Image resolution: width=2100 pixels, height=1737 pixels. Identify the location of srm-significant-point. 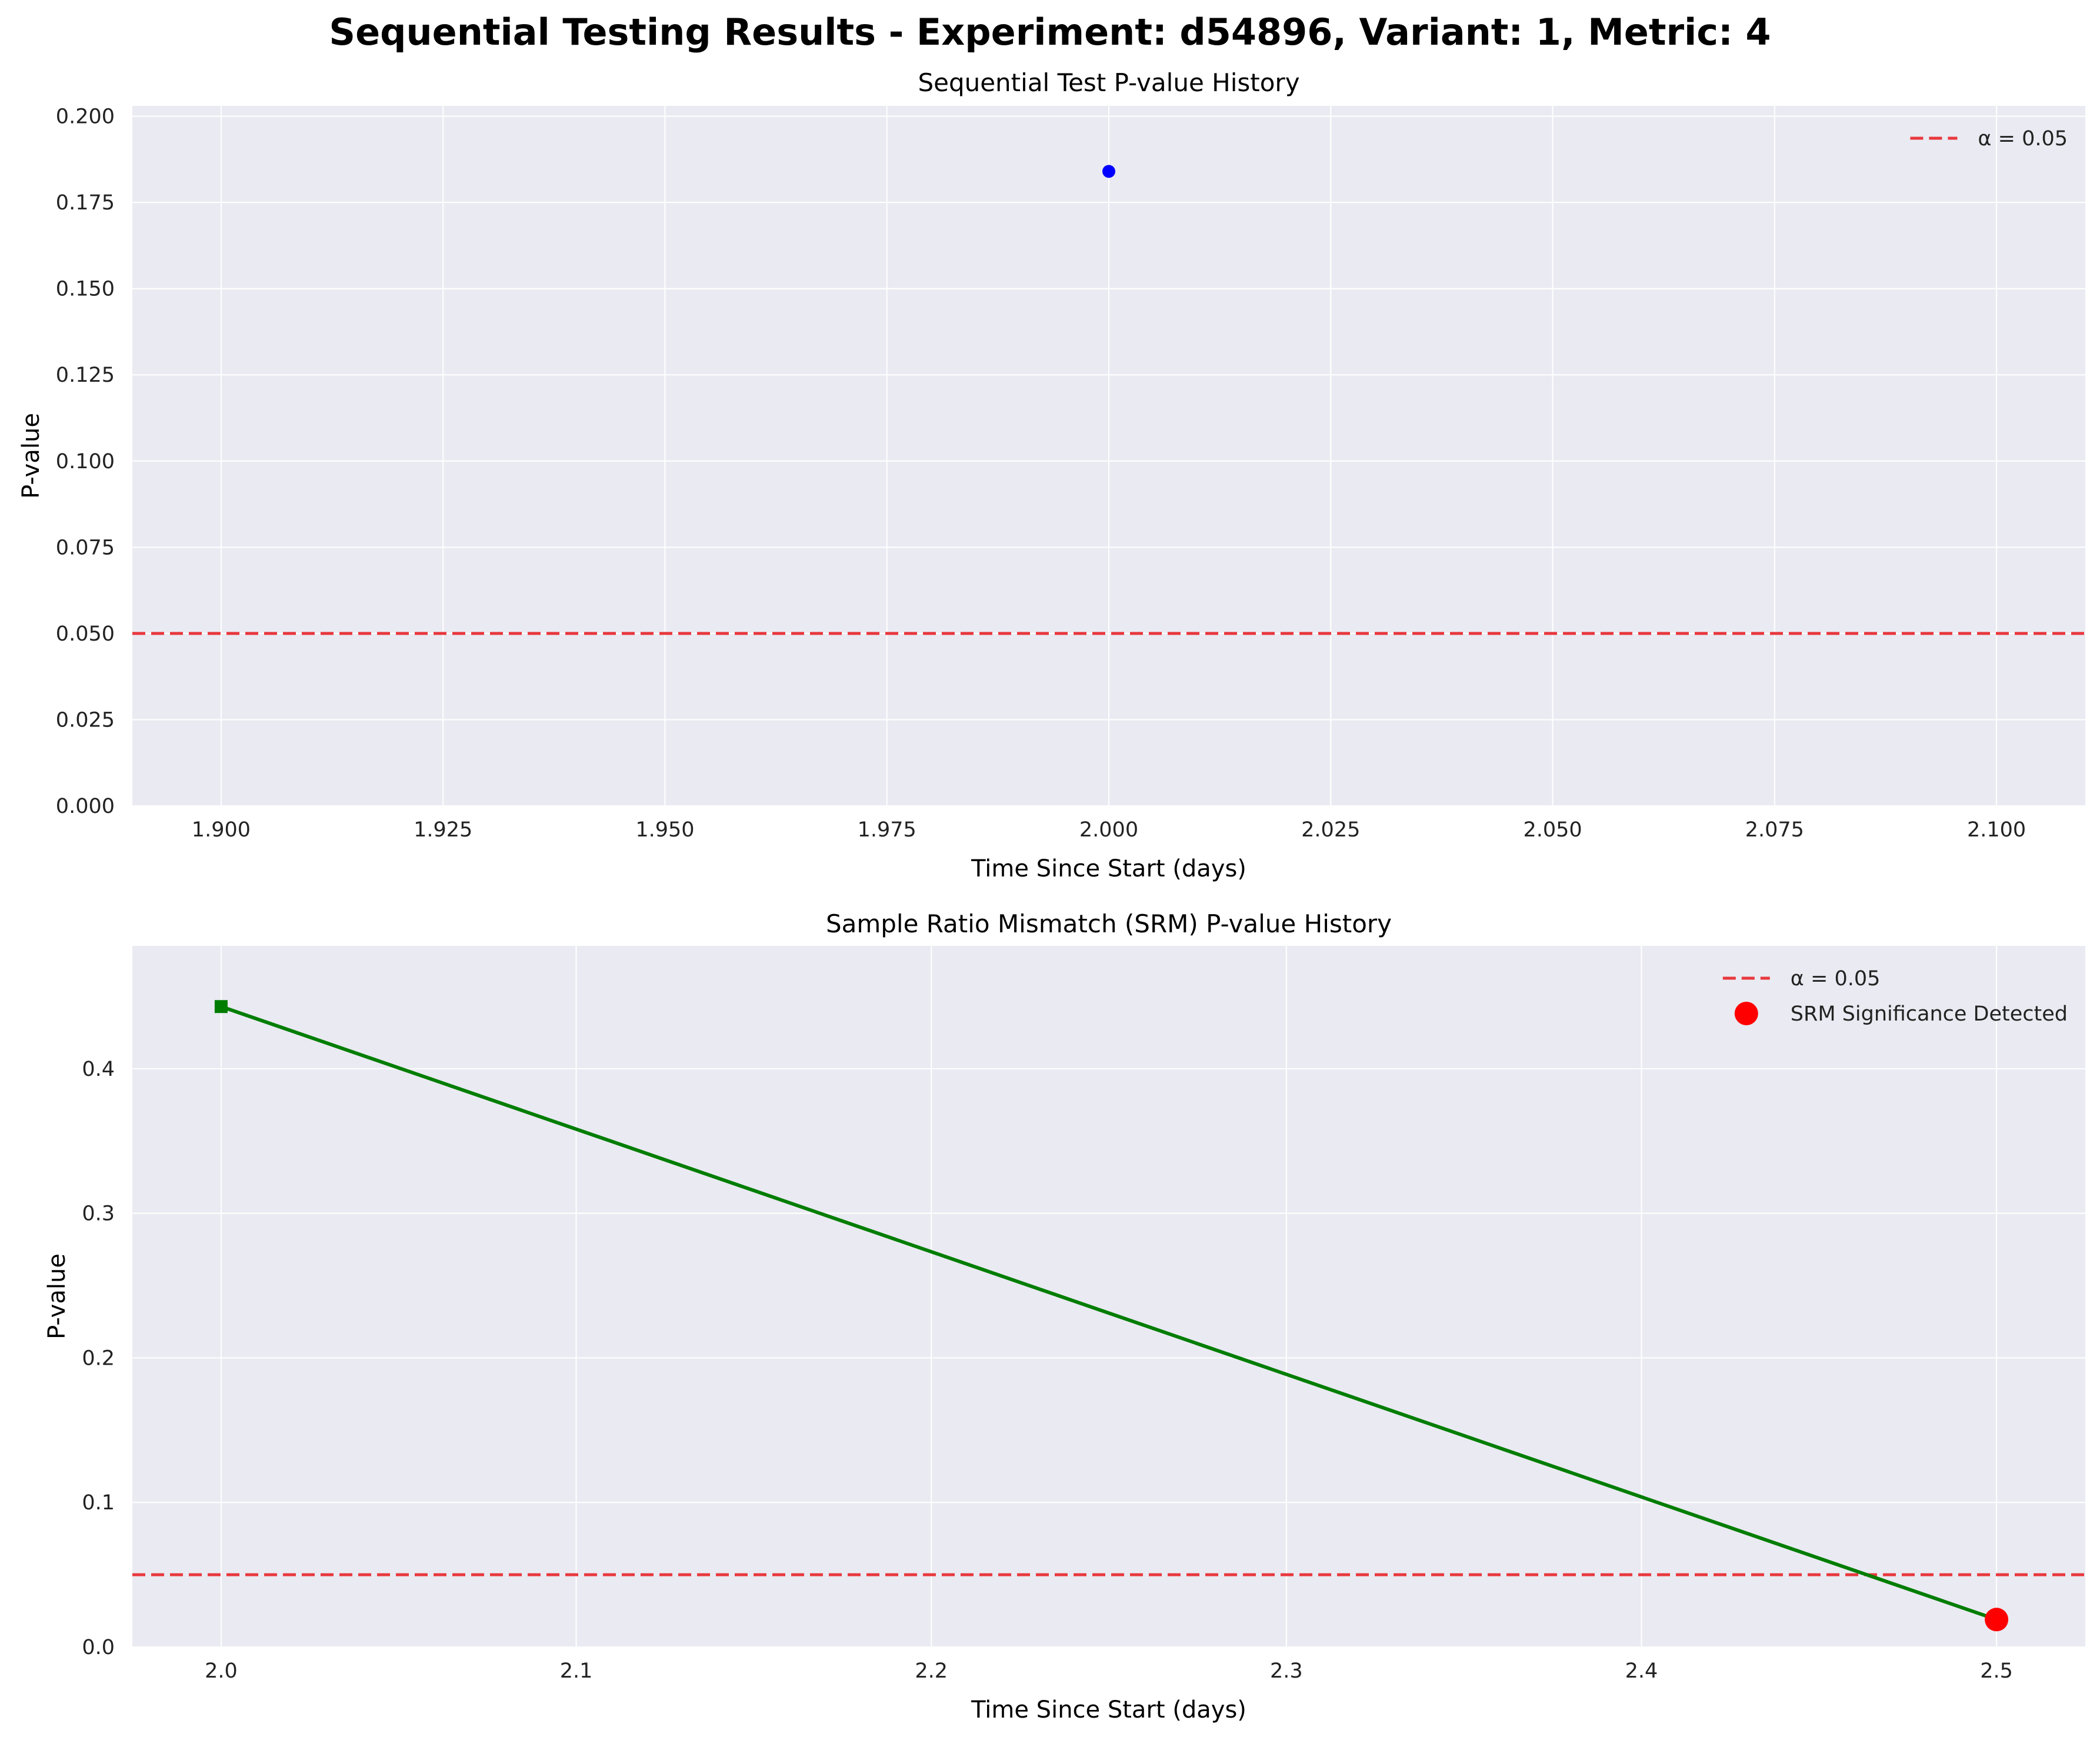
(1997, 1620).